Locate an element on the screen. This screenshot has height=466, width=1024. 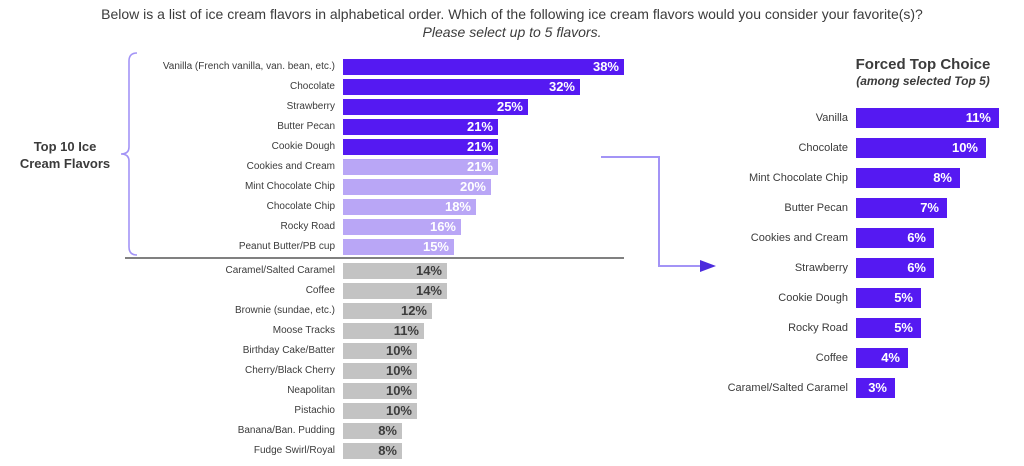
bar: 15% is located at coordinates (398, 247).